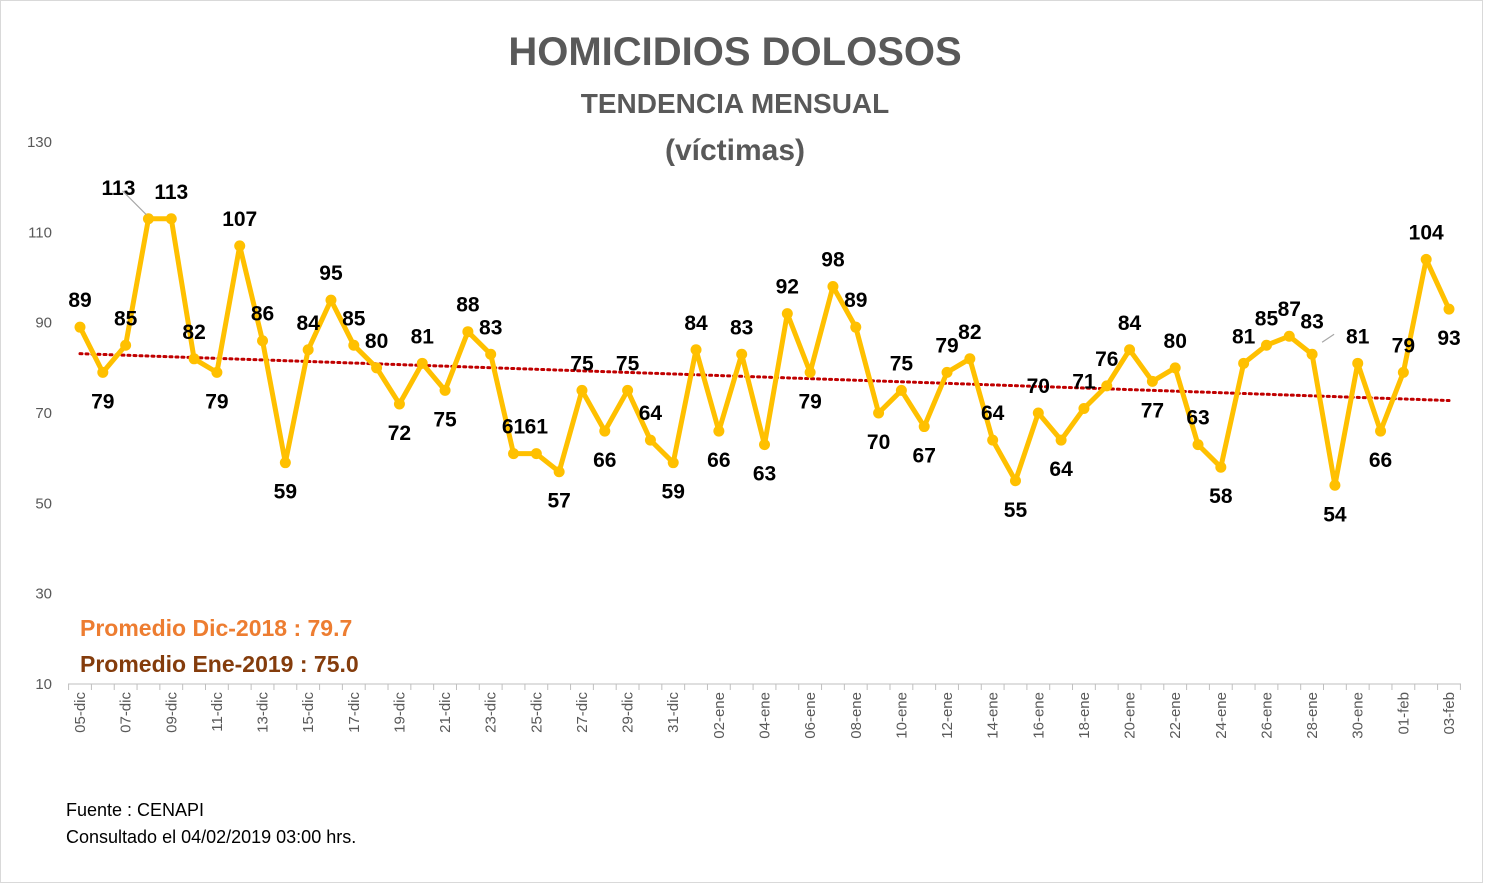  Describe the element at coordinates (1244, 336) in the screenshot. I see `data-label: 81` at that location.